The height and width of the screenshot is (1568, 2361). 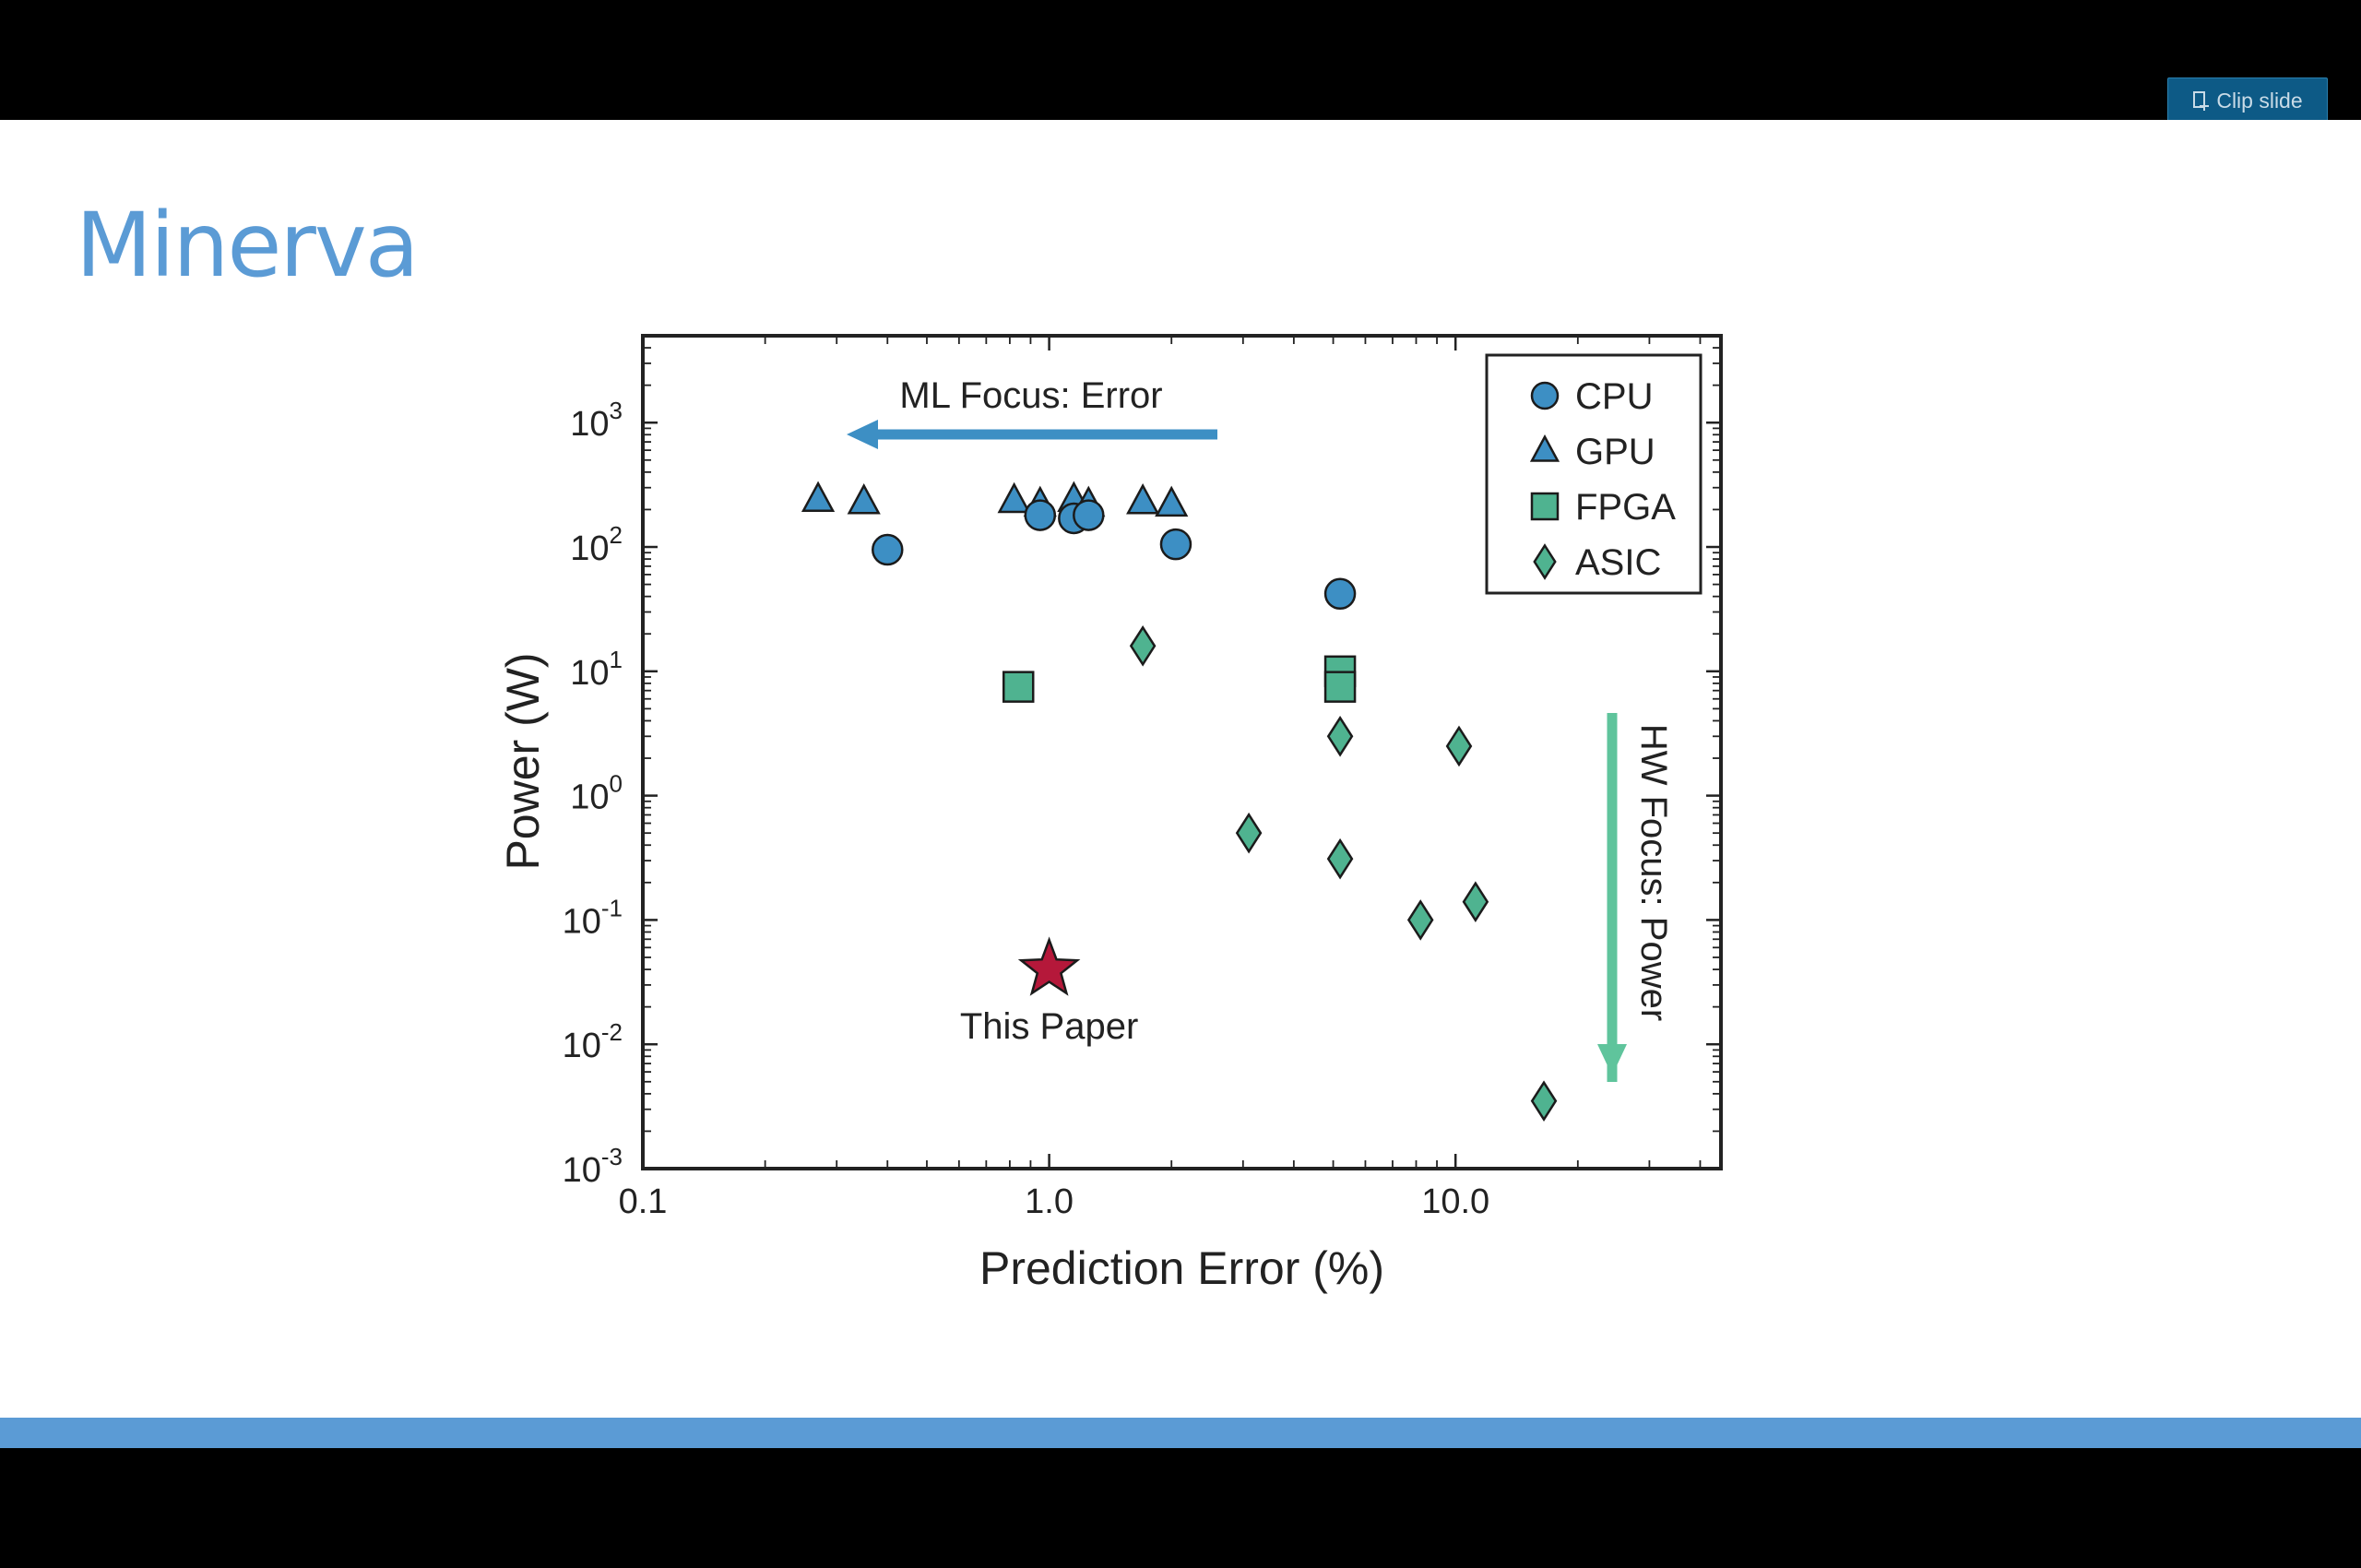 I want to click on legend-label-asic: ASIC, so click(x=1618, y=562).